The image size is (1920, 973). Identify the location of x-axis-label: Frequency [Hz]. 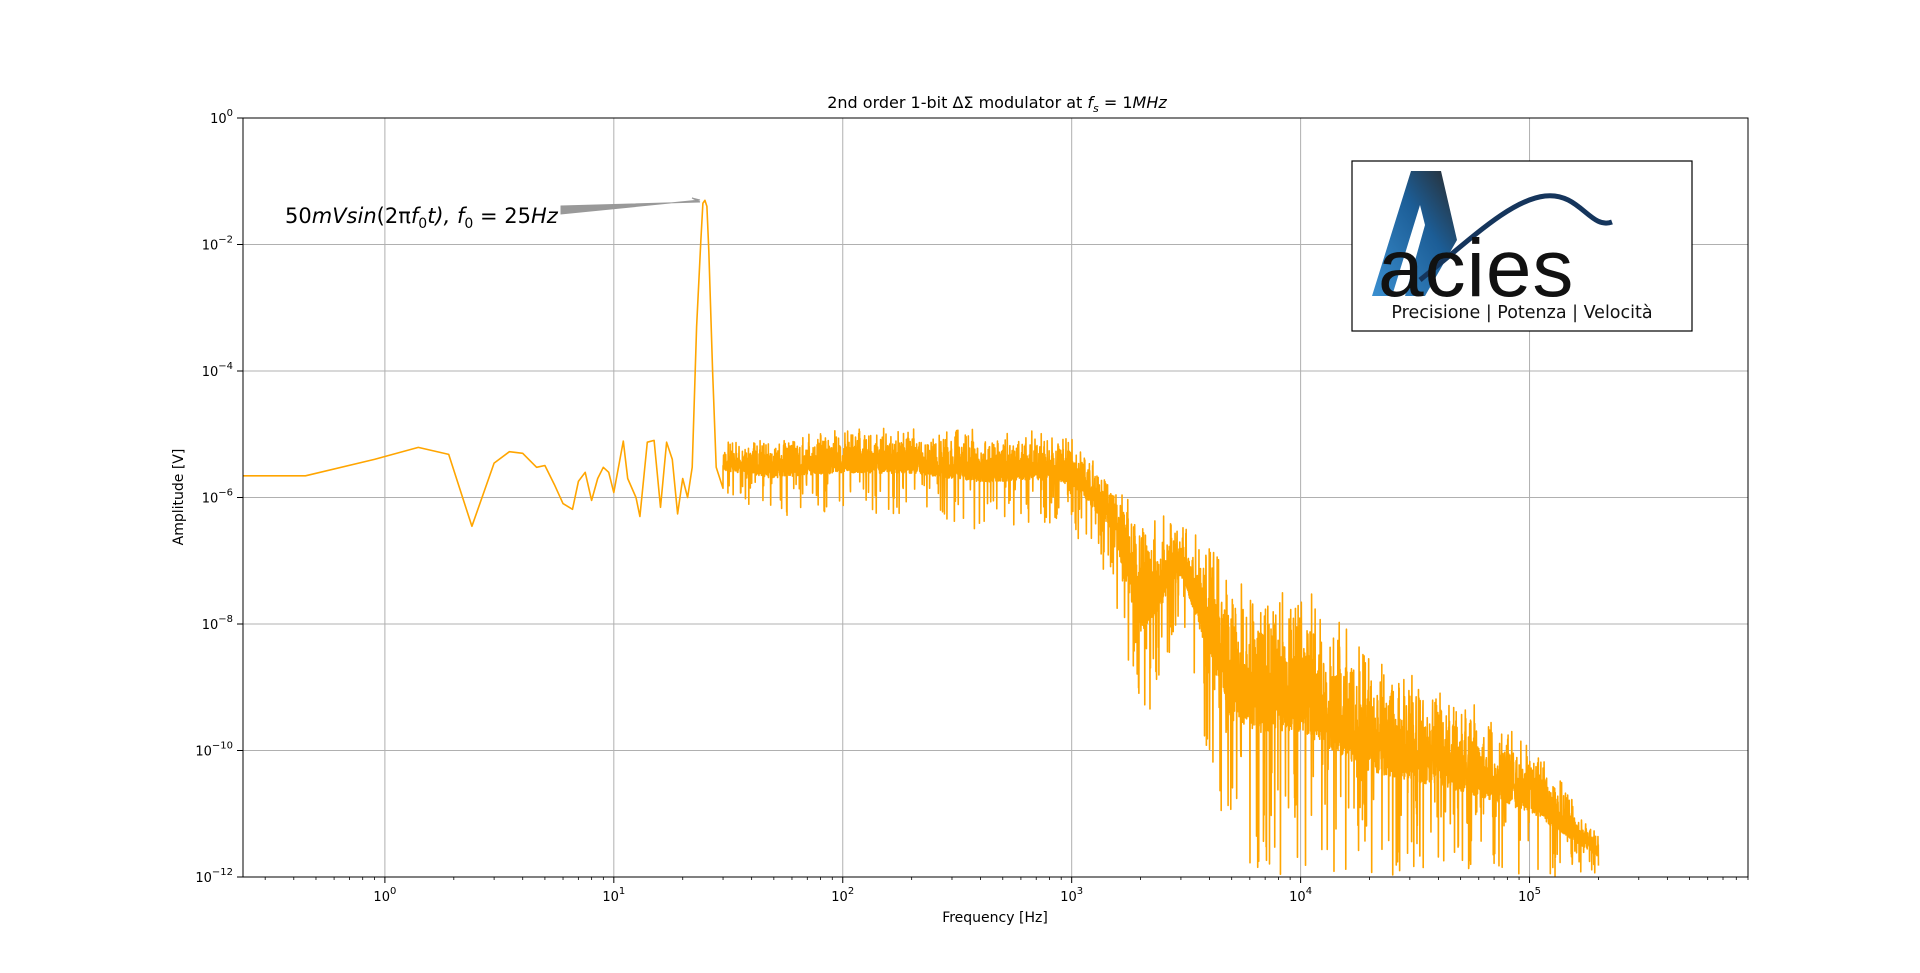
(995, 918).